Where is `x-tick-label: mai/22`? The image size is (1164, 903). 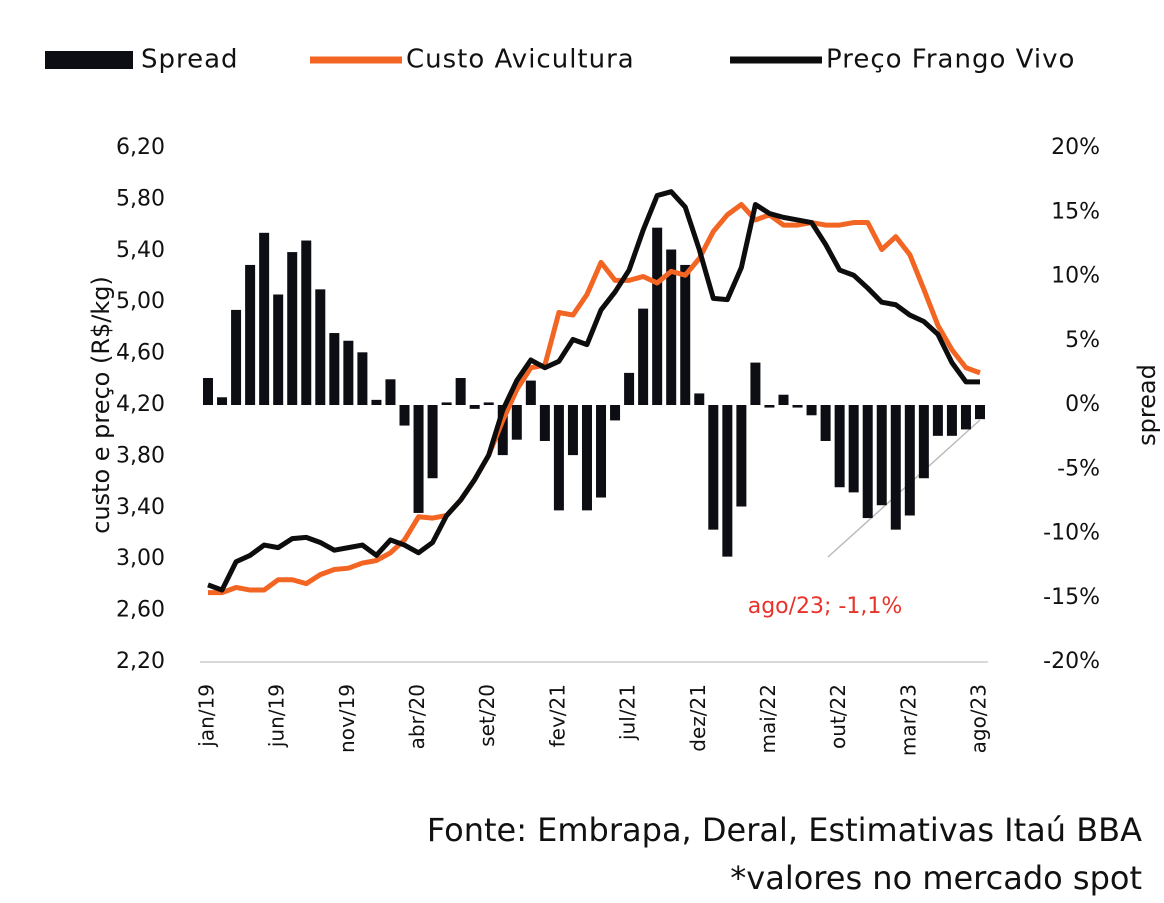 x-tick-label: mai/22 is located at coordinates (768, 718).